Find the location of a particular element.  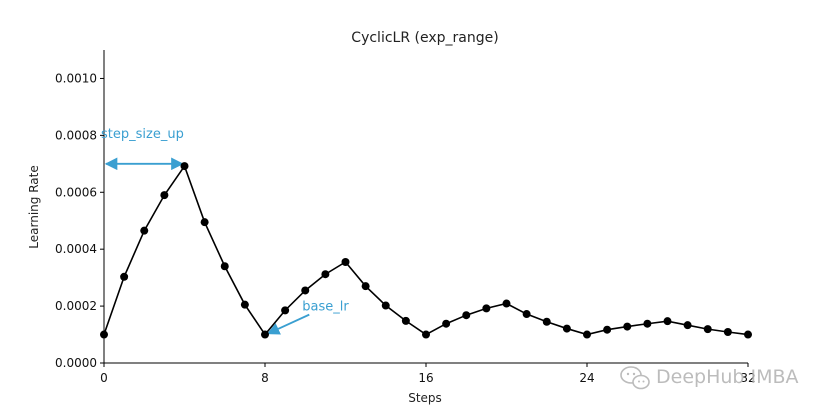

y-axis-label: Learning Rate is located at coordinates (34, 206).